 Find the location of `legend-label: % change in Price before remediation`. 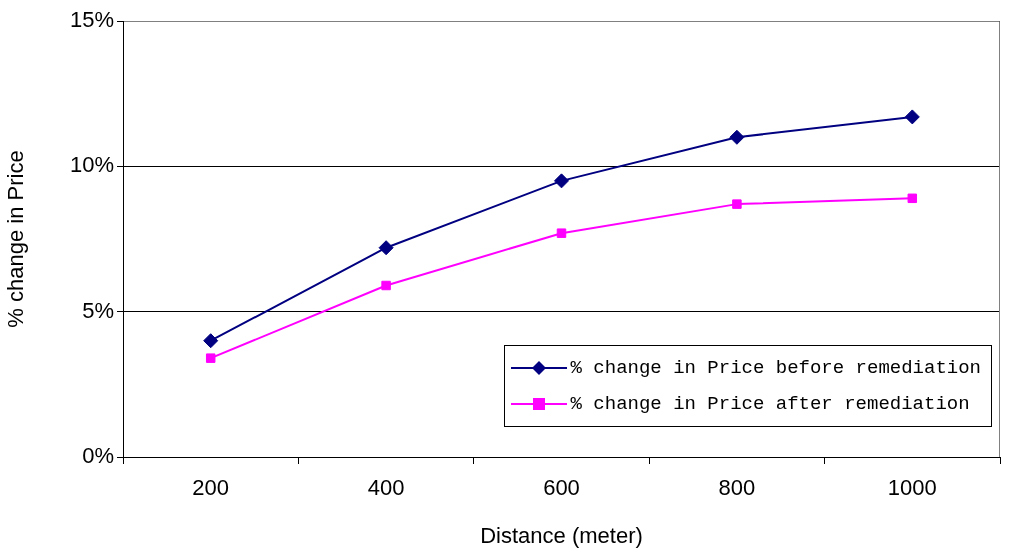

legend-label: % change in Price before remediation is located at coordinates (775, 368).